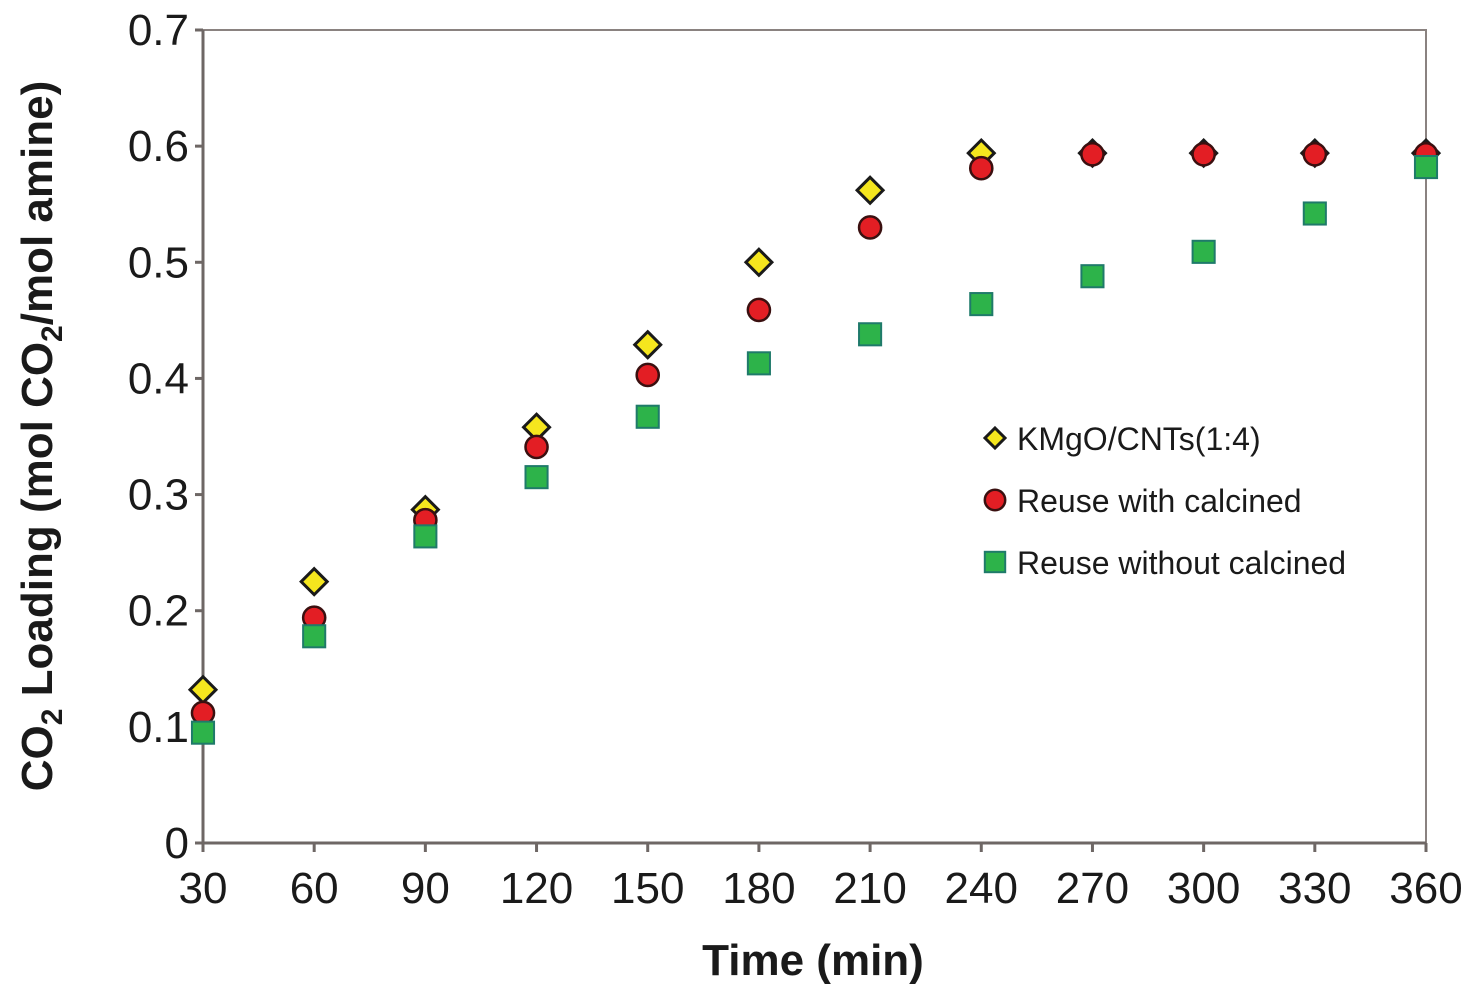  I want to click on y-axis: 0 0.1 0.2 0.3 0.4 0.5 0.6 0.7, so click(165, 437).